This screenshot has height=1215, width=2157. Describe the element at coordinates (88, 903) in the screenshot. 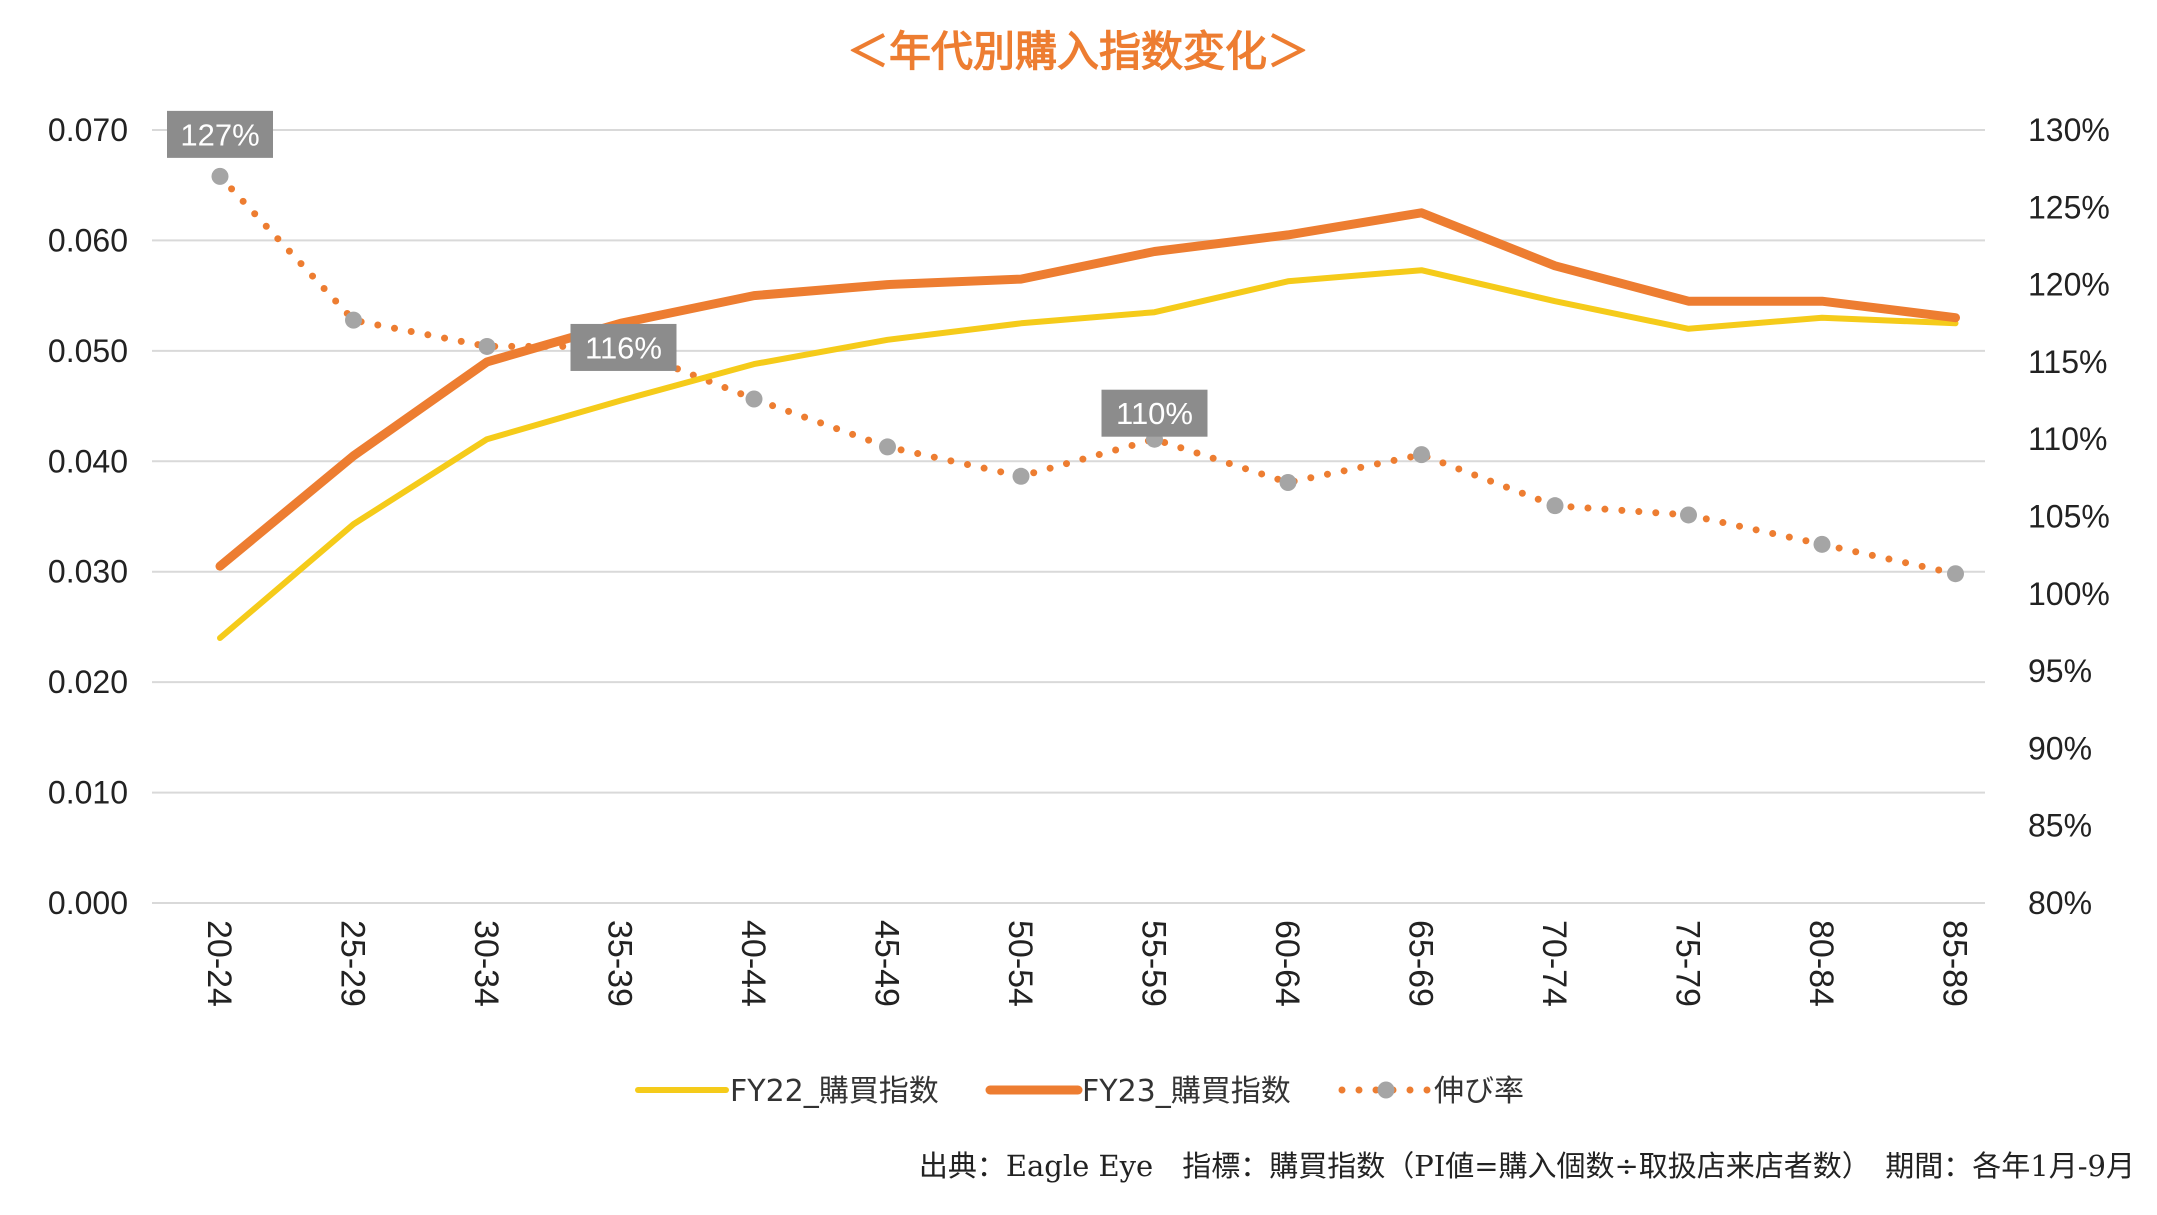

I see `y-left-tick-label: 0.000` at that location.